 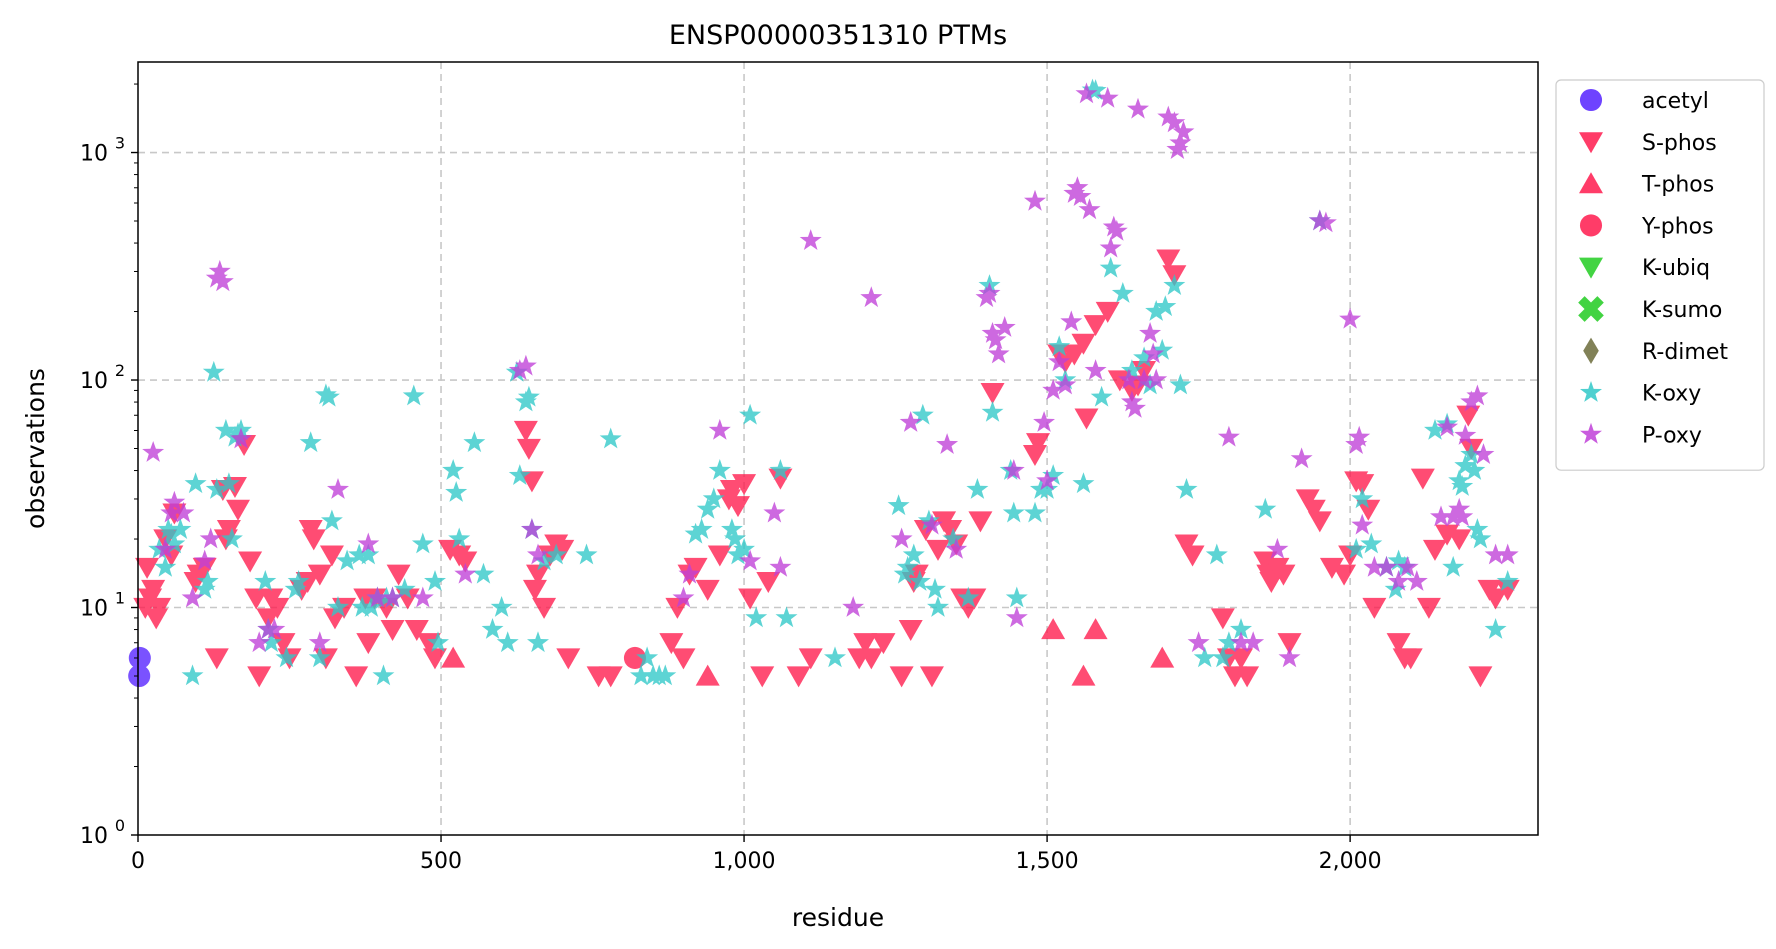 What do you see at coordinates (1677, 185) in the screenshot?
I see `legend-label: T-phos` at bounding box center [1677, 185].